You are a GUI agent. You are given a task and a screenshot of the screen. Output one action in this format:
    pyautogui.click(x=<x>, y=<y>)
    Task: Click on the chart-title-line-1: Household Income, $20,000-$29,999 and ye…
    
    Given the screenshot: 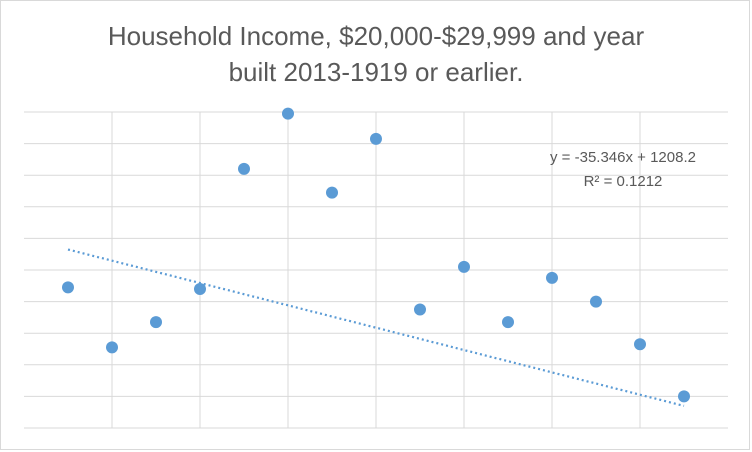 What is the action you would take?
    pyautogui.click(x=376, y=36)
    